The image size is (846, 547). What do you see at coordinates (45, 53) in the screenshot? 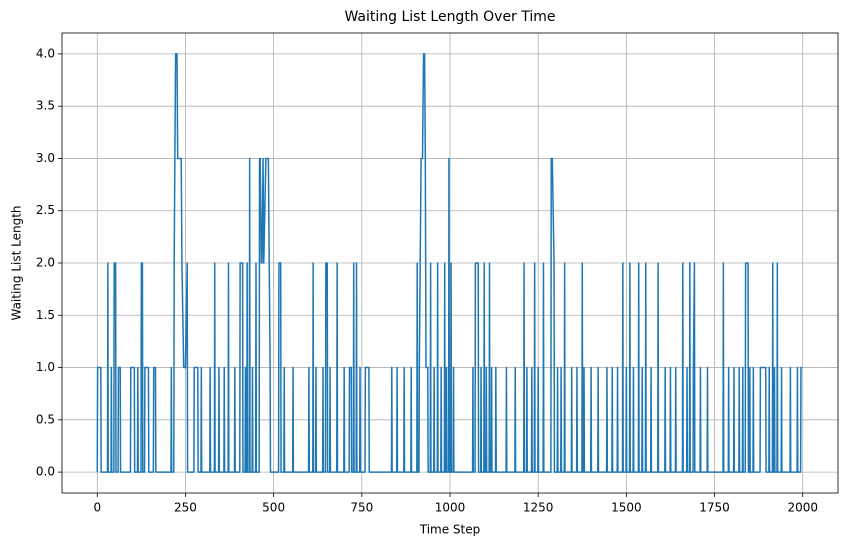
I see `y-tick-label: 4.0` at bounding box center [45, 53].